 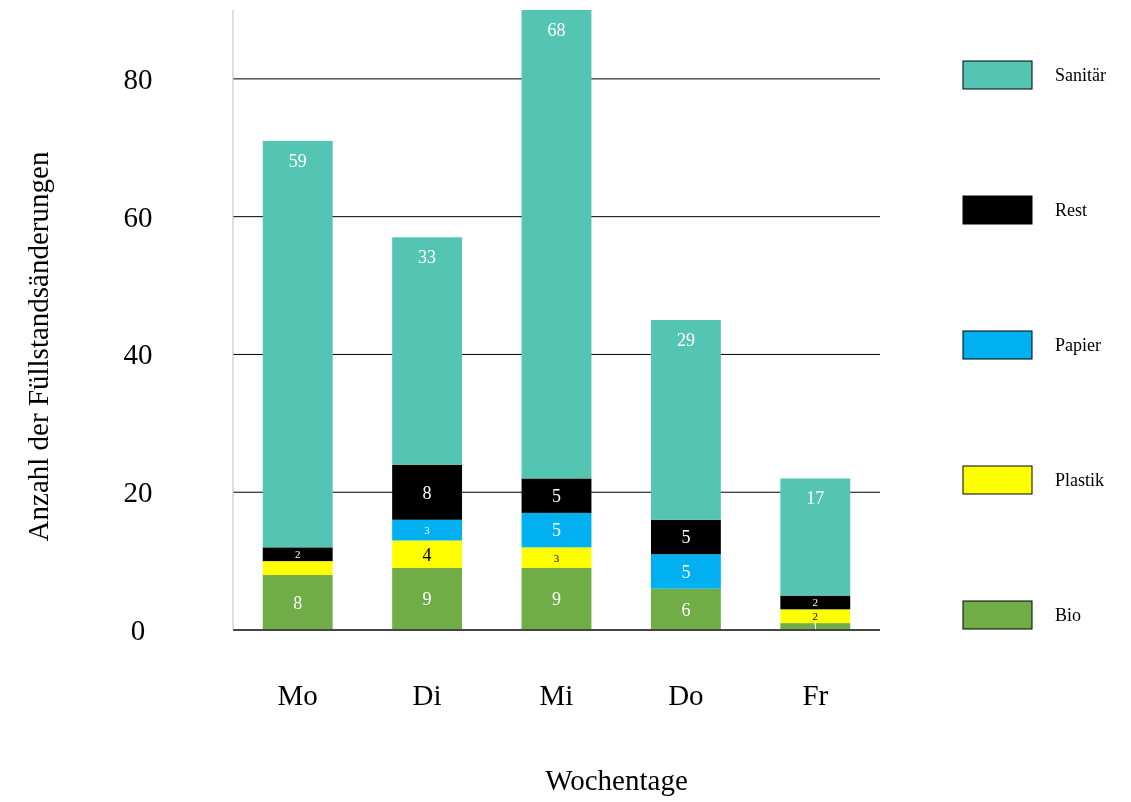 What do you see at coordinates (138, 630) in the screenshot?
I see `y-tick-label: 0` at bounding box center [138, 630].